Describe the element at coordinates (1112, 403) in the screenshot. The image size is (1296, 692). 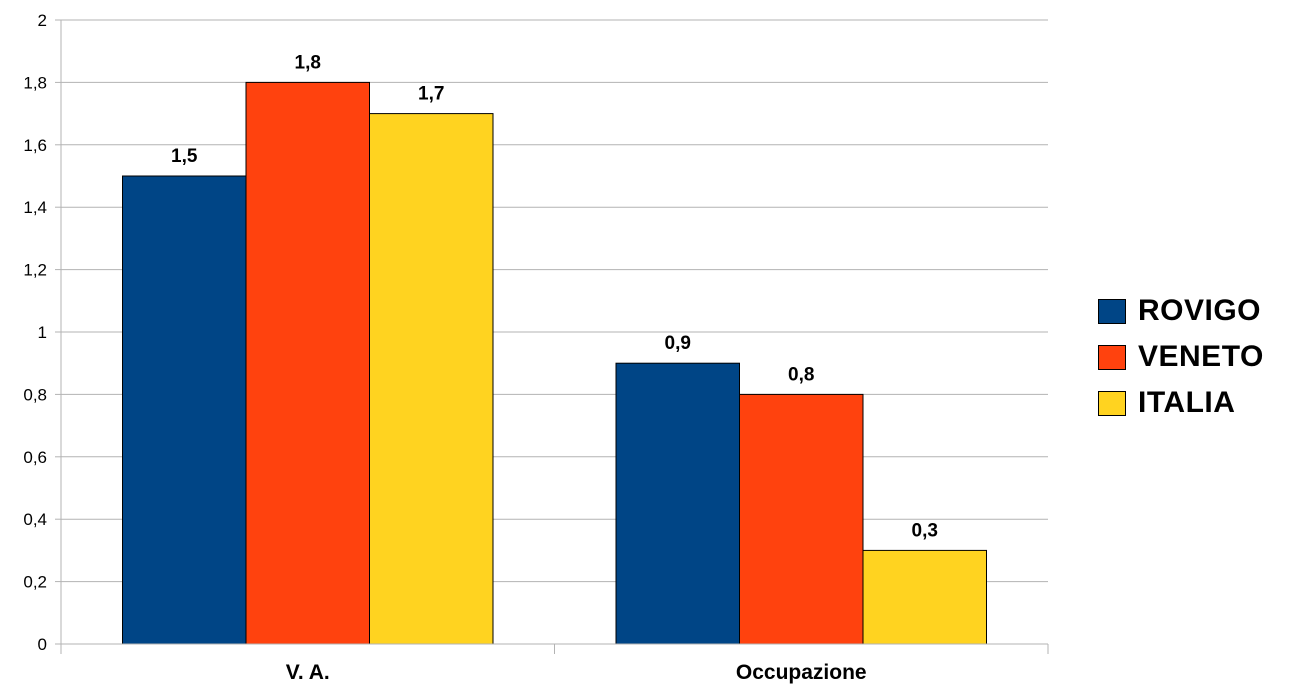
I see `legend-swatch-italia` at that location.